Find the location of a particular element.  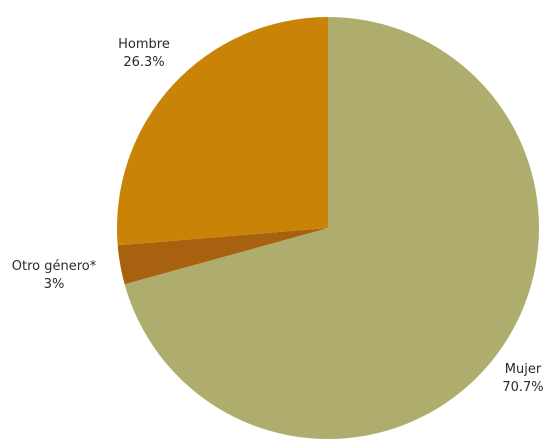

pie-slice-otro is located at coordinates (222, 256).